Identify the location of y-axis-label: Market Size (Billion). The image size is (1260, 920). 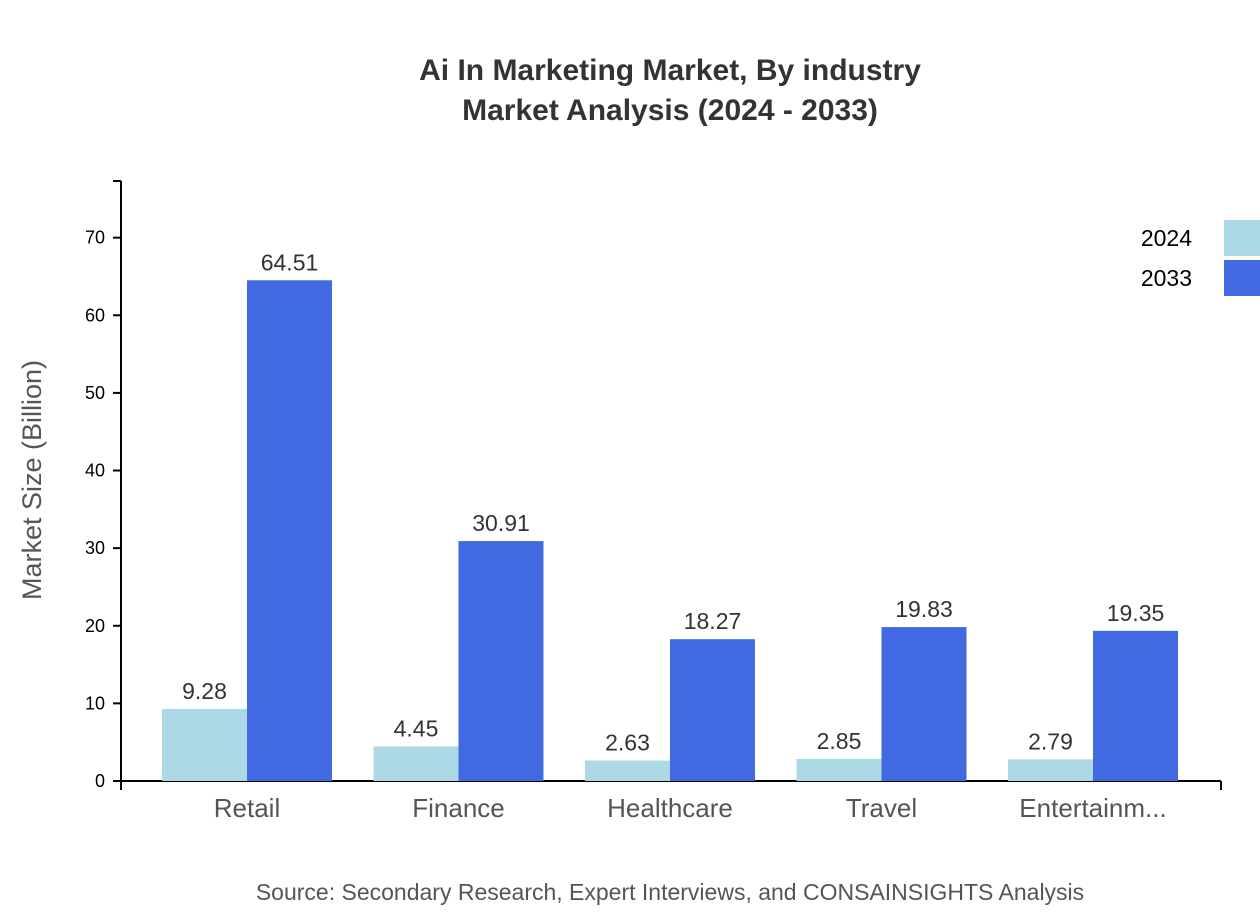
(32, 480).